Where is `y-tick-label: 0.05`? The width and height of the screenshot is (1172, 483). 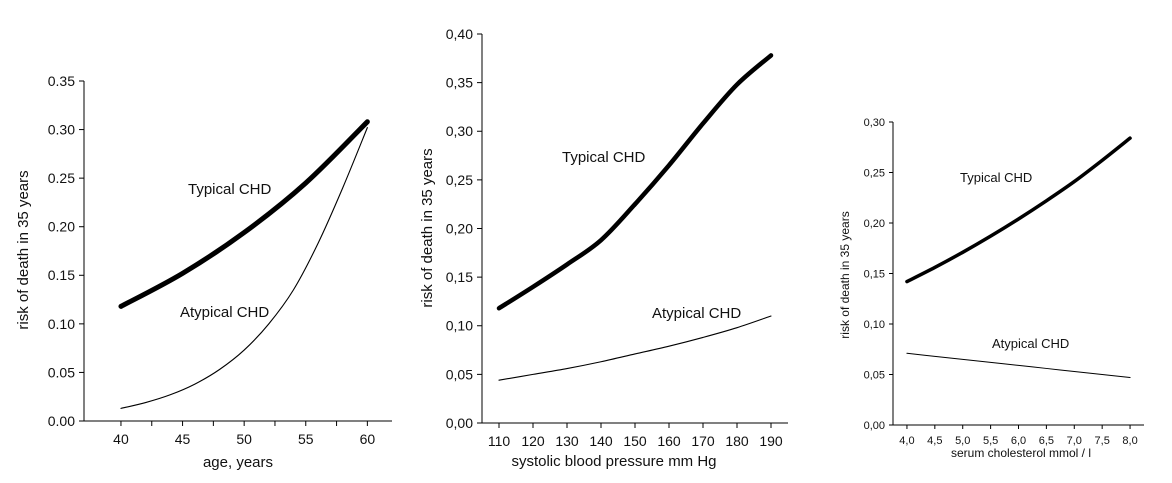
y-tick-label: 0.05 is located at coordinates (61, 372).